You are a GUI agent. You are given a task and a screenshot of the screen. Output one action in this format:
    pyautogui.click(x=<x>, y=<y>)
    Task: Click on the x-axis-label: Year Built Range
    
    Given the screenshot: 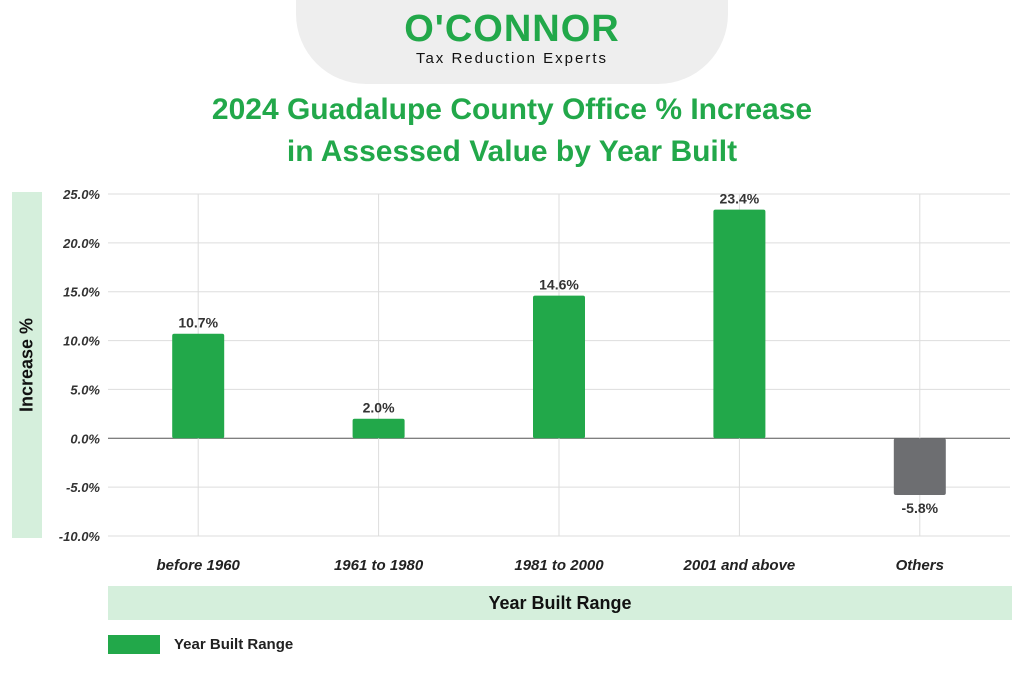 What is the action you would take?
    pyautogui.click(x=560, y=603)
    